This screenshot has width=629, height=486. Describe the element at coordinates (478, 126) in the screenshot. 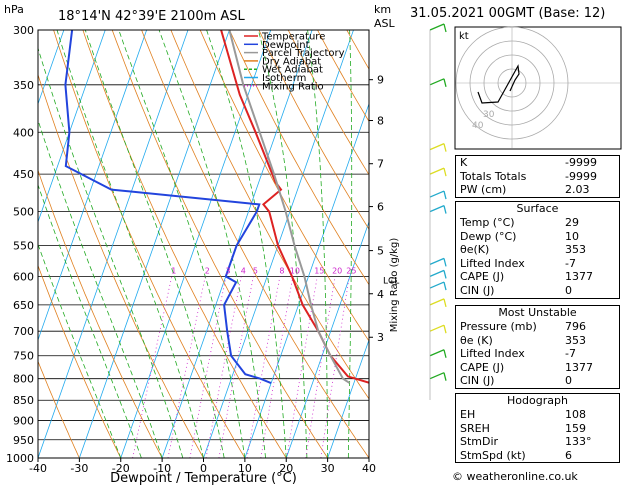

I see `hodograph-ring-label: 40` at that location.